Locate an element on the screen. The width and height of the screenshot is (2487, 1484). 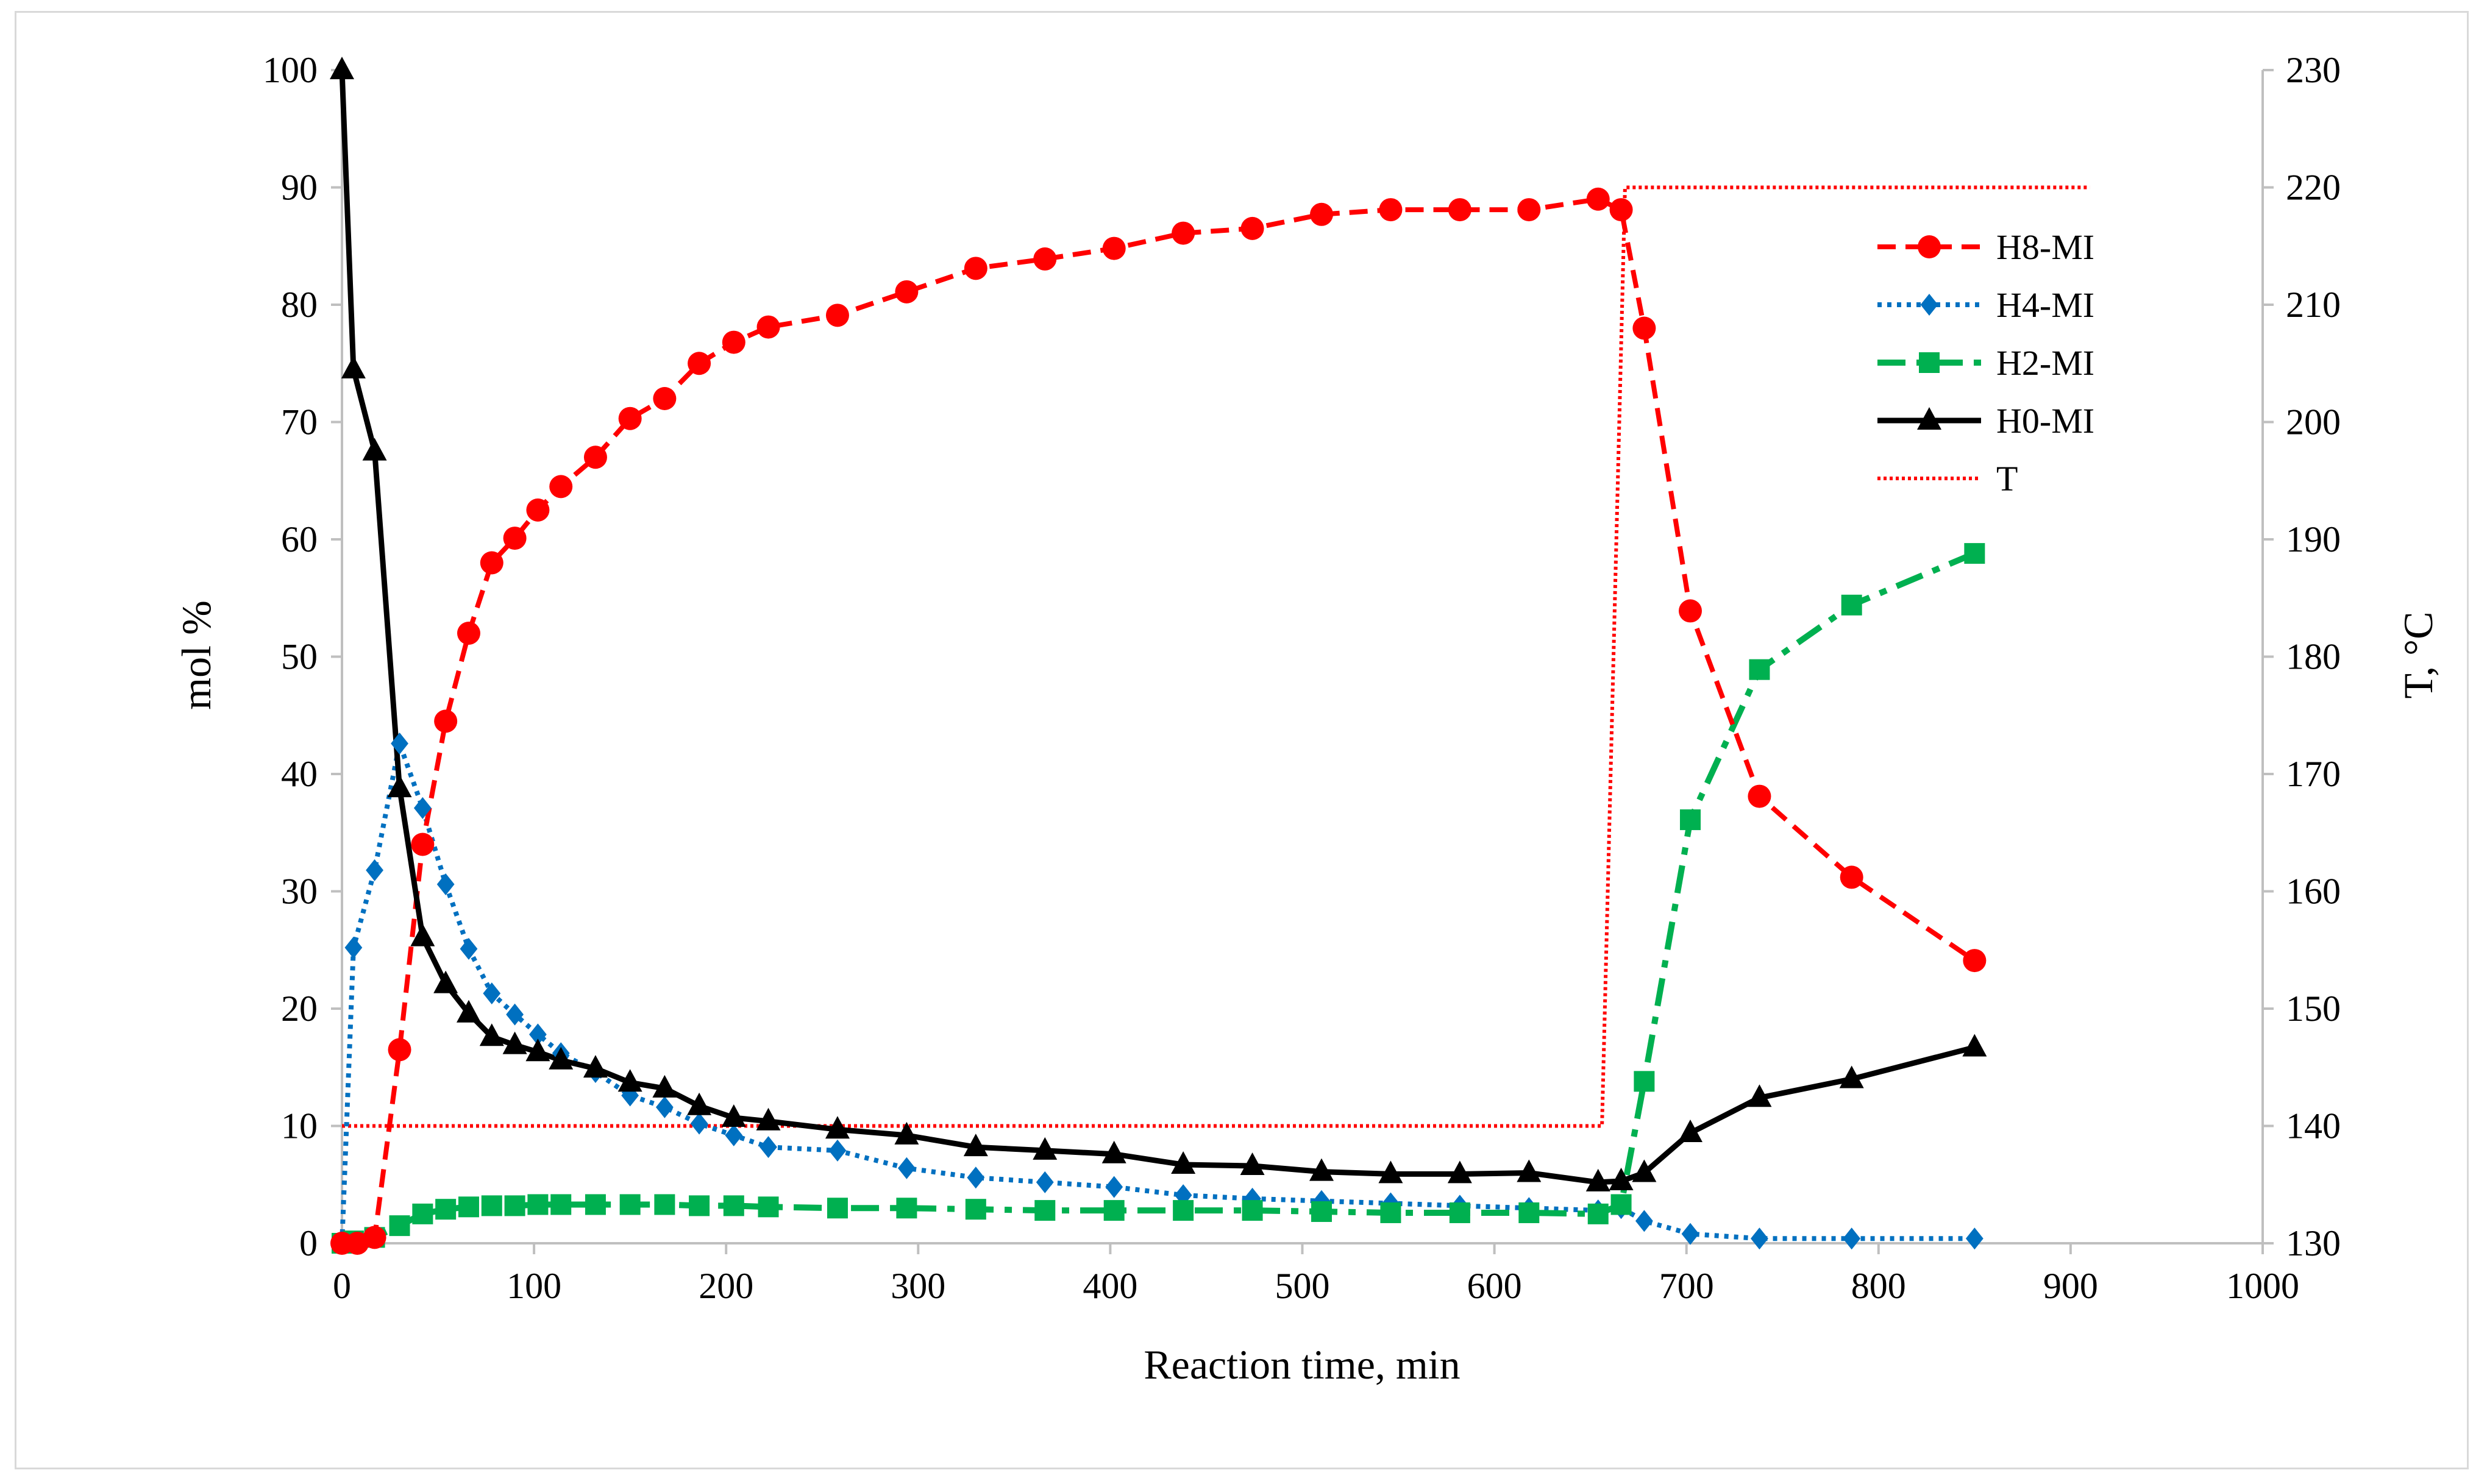
x-tick-label: 600 is located at coordinates (1494, 1286).